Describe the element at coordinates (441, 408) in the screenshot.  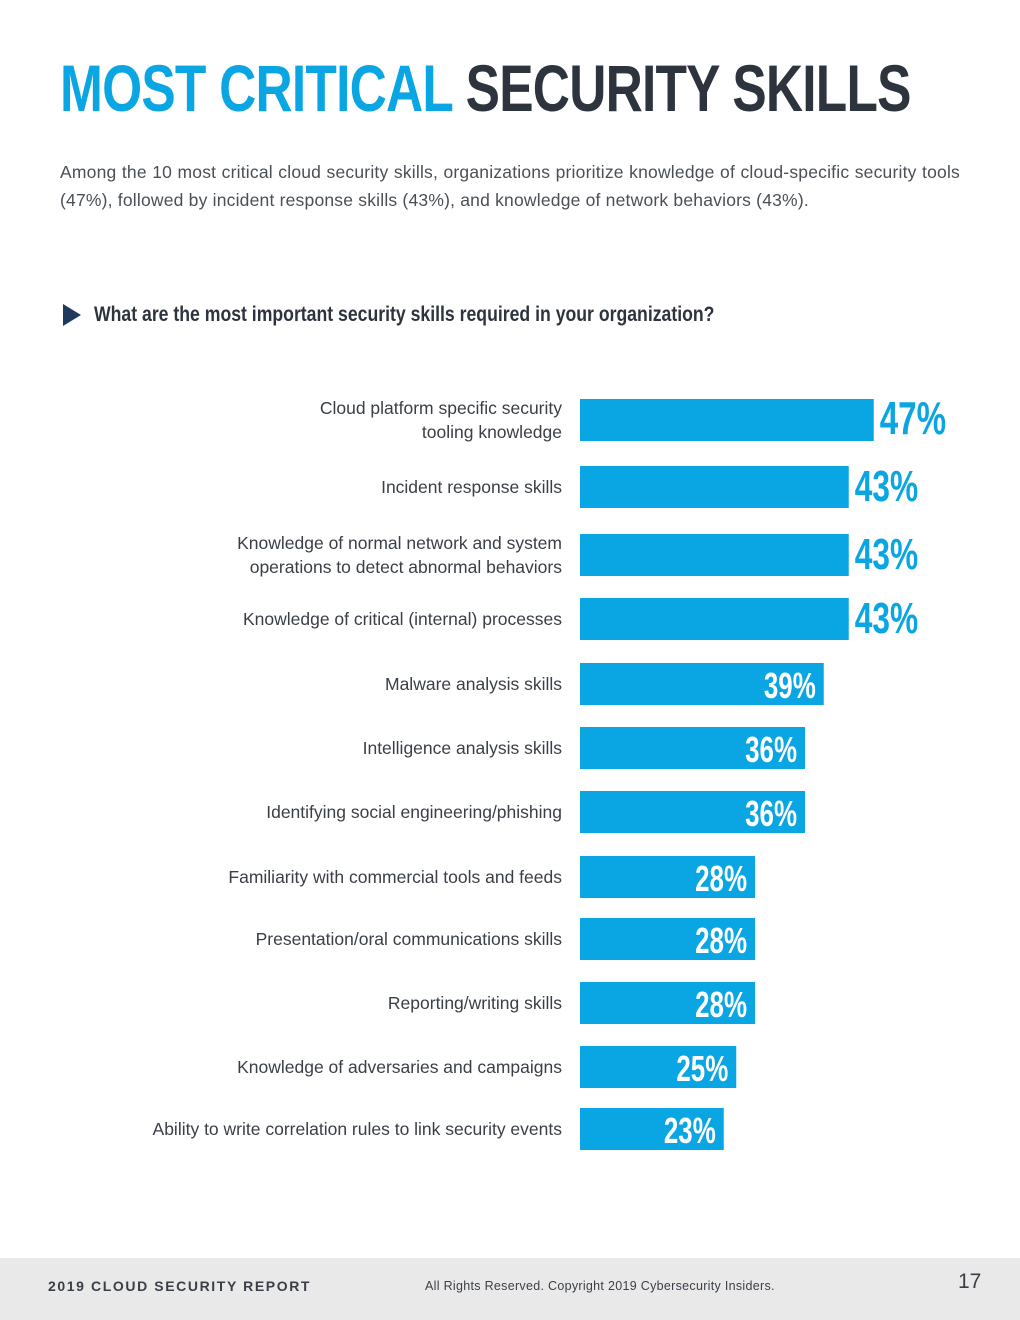
I see `category-label: Cloud platform specific security` at that location.